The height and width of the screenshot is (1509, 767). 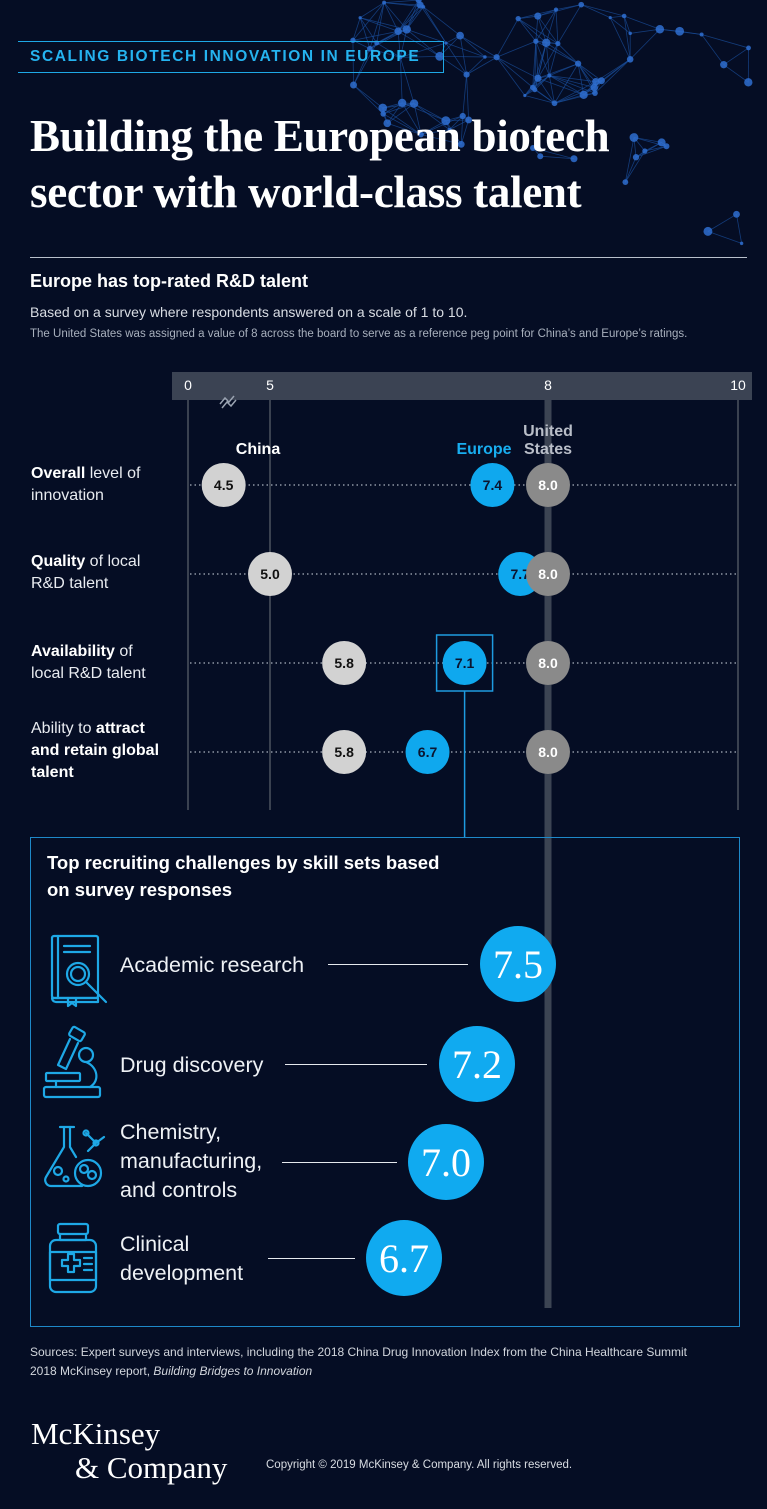 What do you see at coordinates (520, 574) in the screenshot?
I see `europe-value-label: 7.7` at bounding box center [520, 574].